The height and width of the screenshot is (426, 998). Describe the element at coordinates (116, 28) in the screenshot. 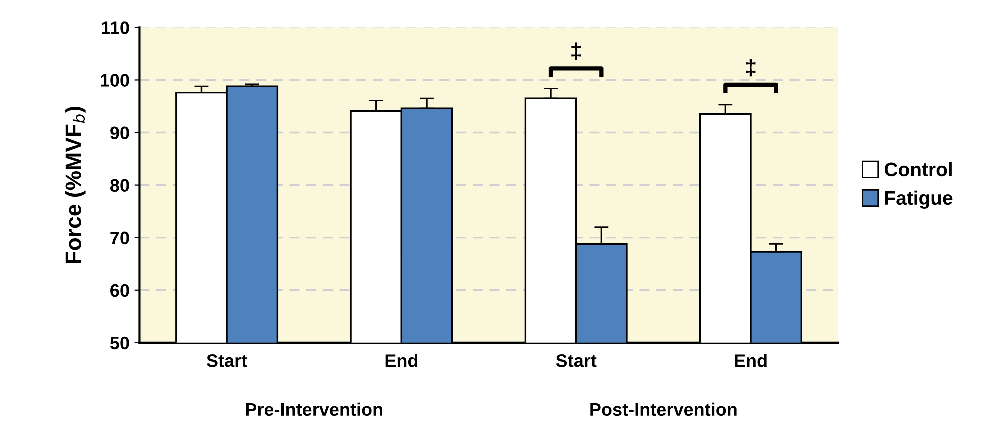

I see `y-tick-label: 110` at that location.